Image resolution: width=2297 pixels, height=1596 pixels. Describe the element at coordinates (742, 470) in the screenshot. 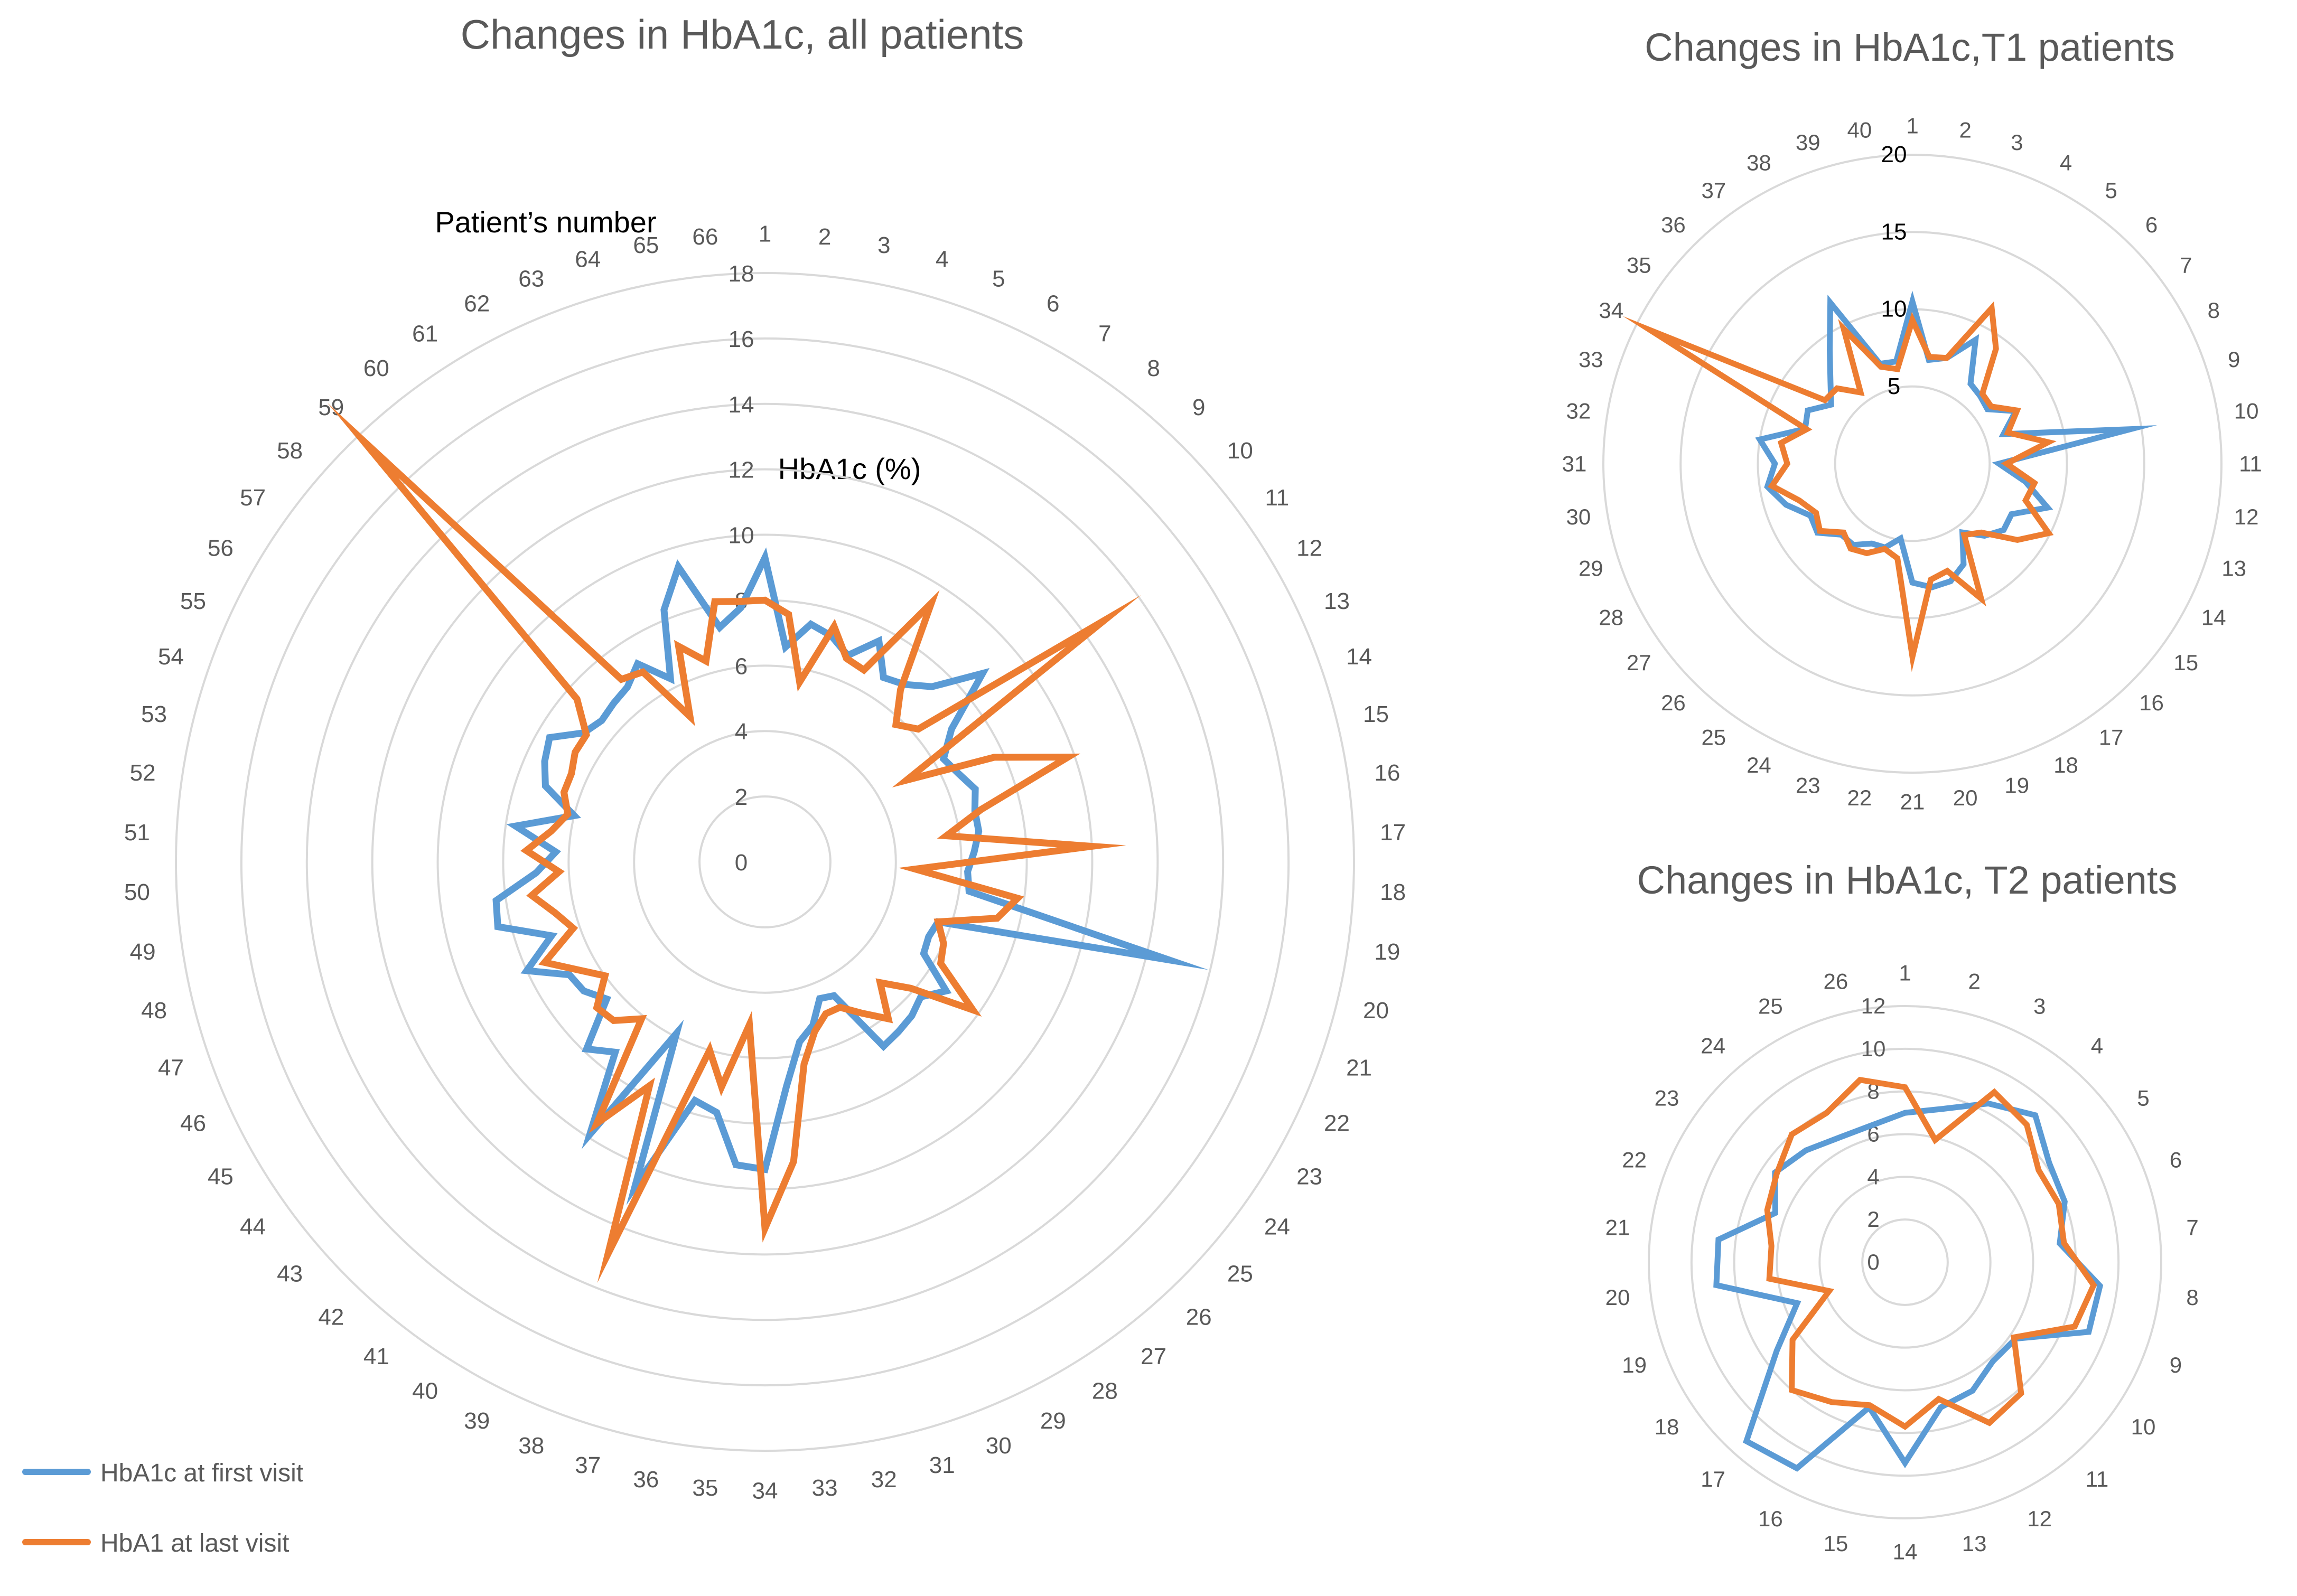

I see `tick-label: 12` at that location.